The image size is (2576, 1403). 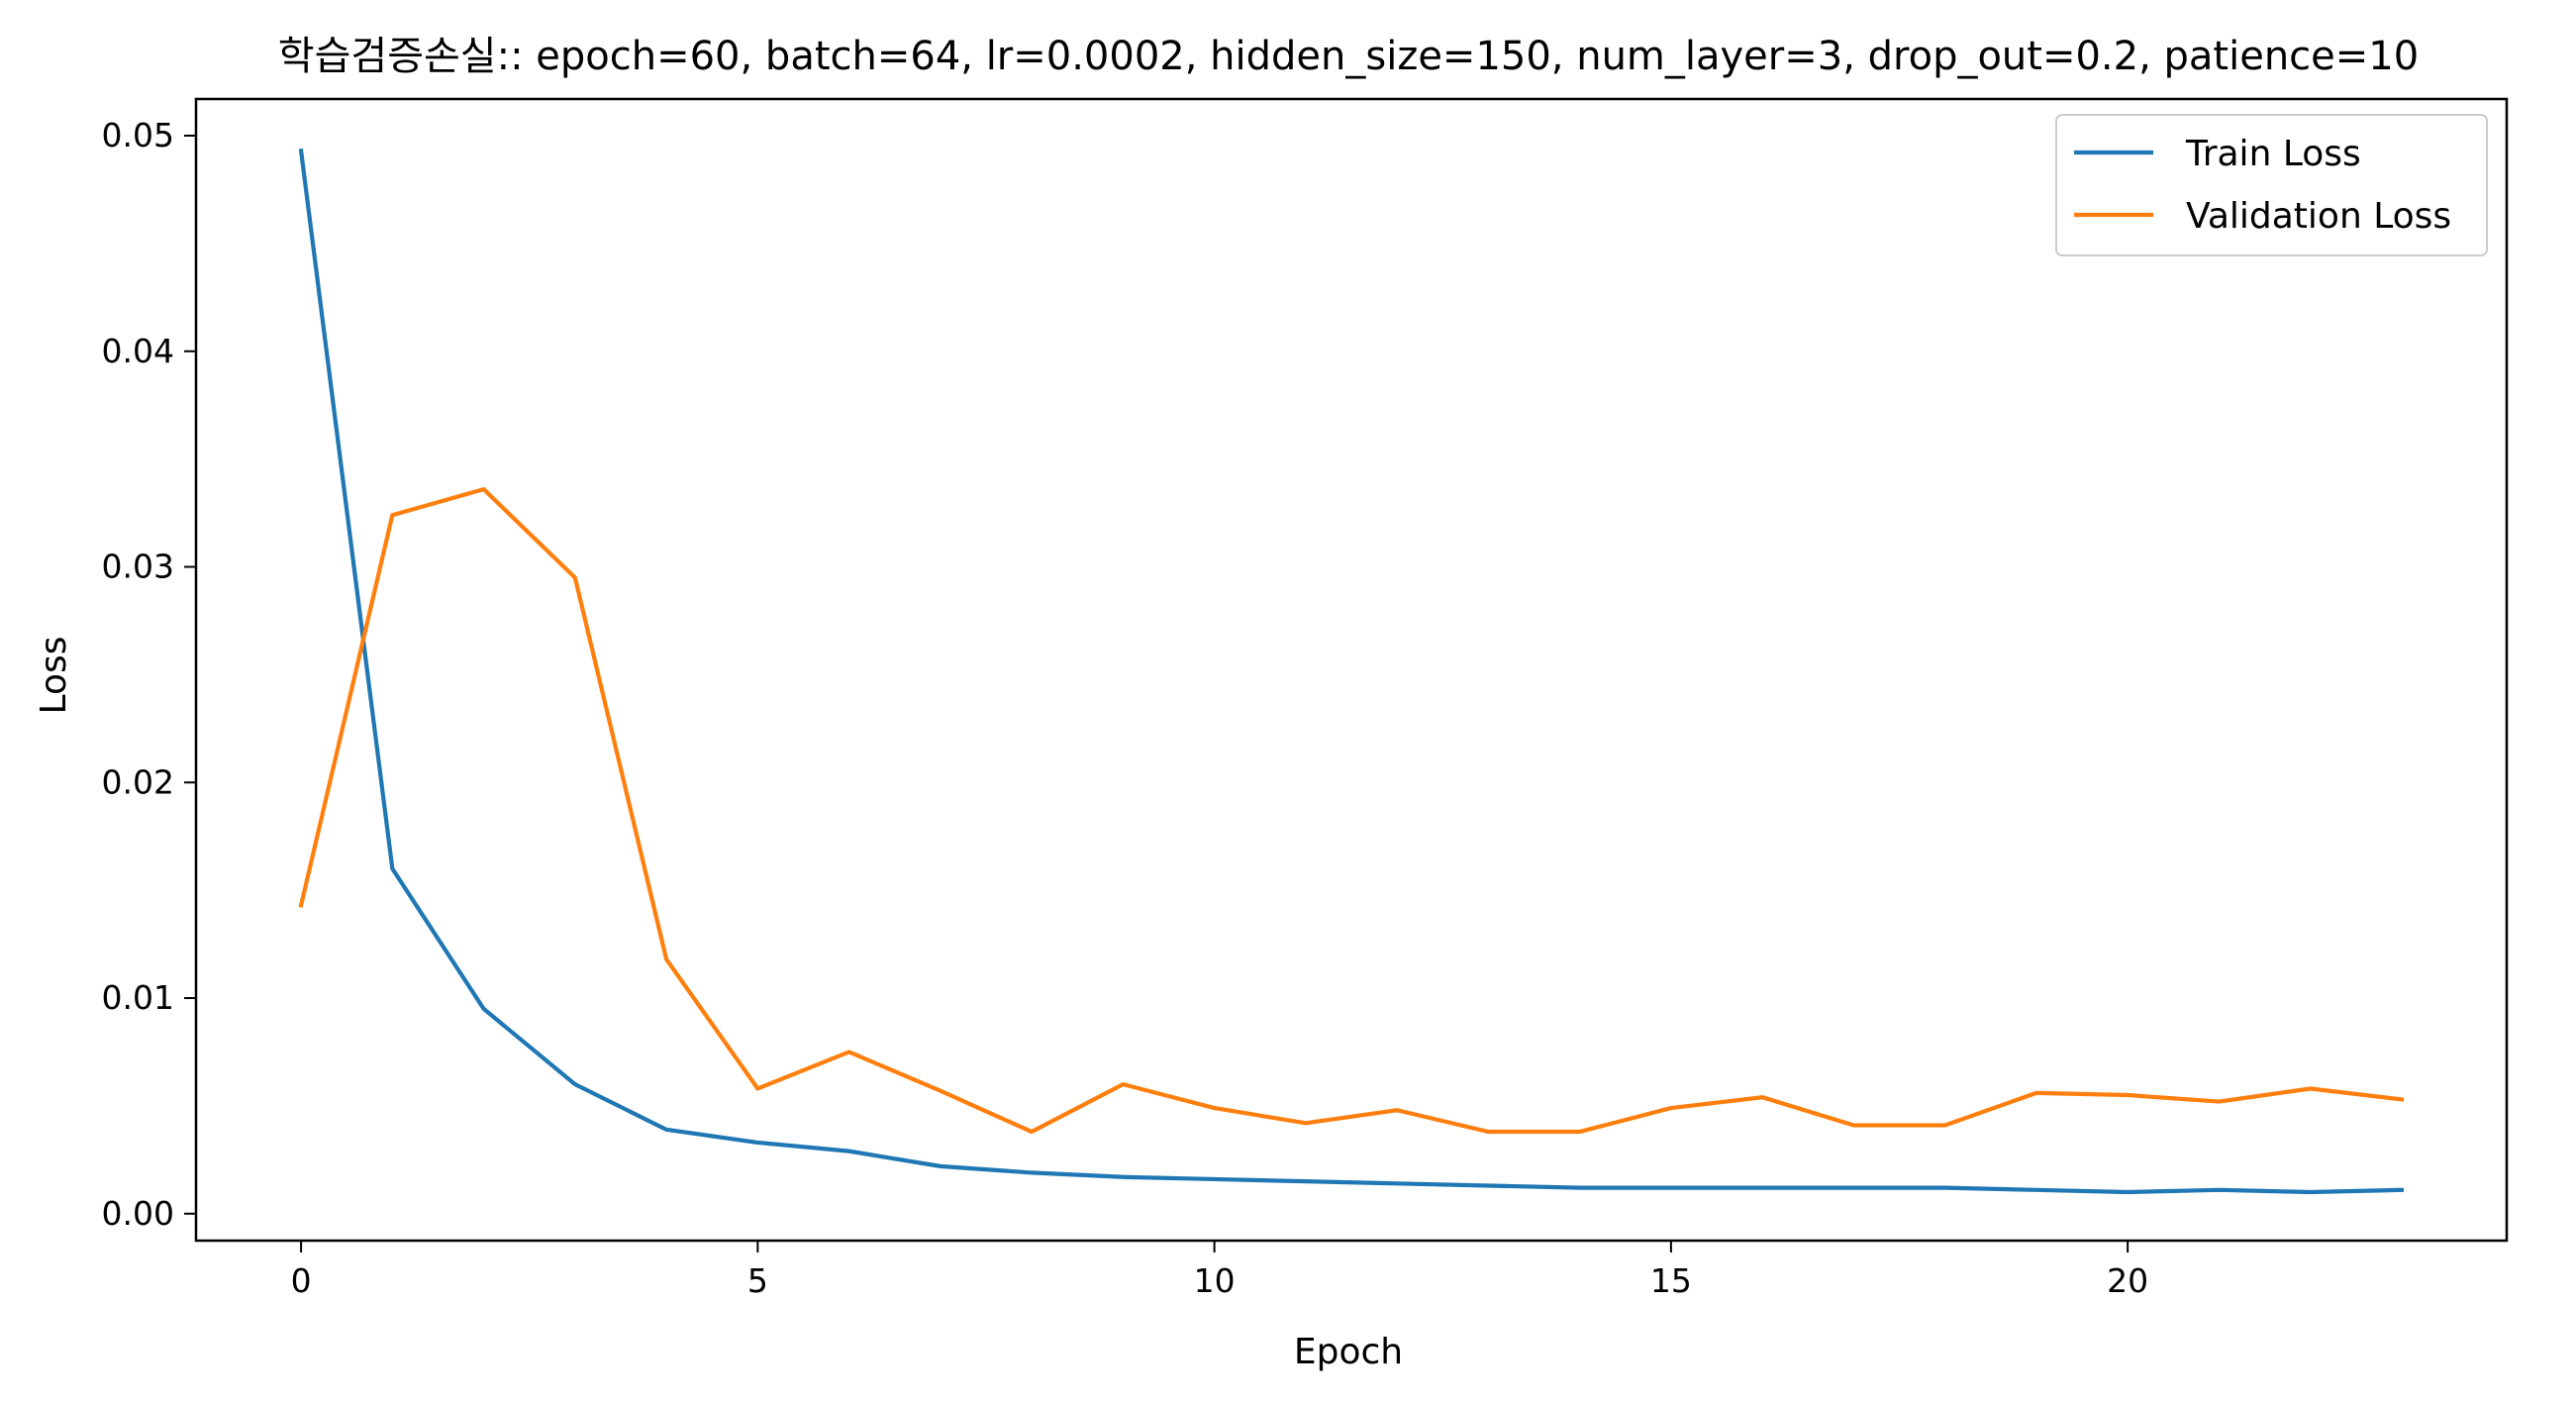 I want to click on legend-box, so click(x=2272, y=185).